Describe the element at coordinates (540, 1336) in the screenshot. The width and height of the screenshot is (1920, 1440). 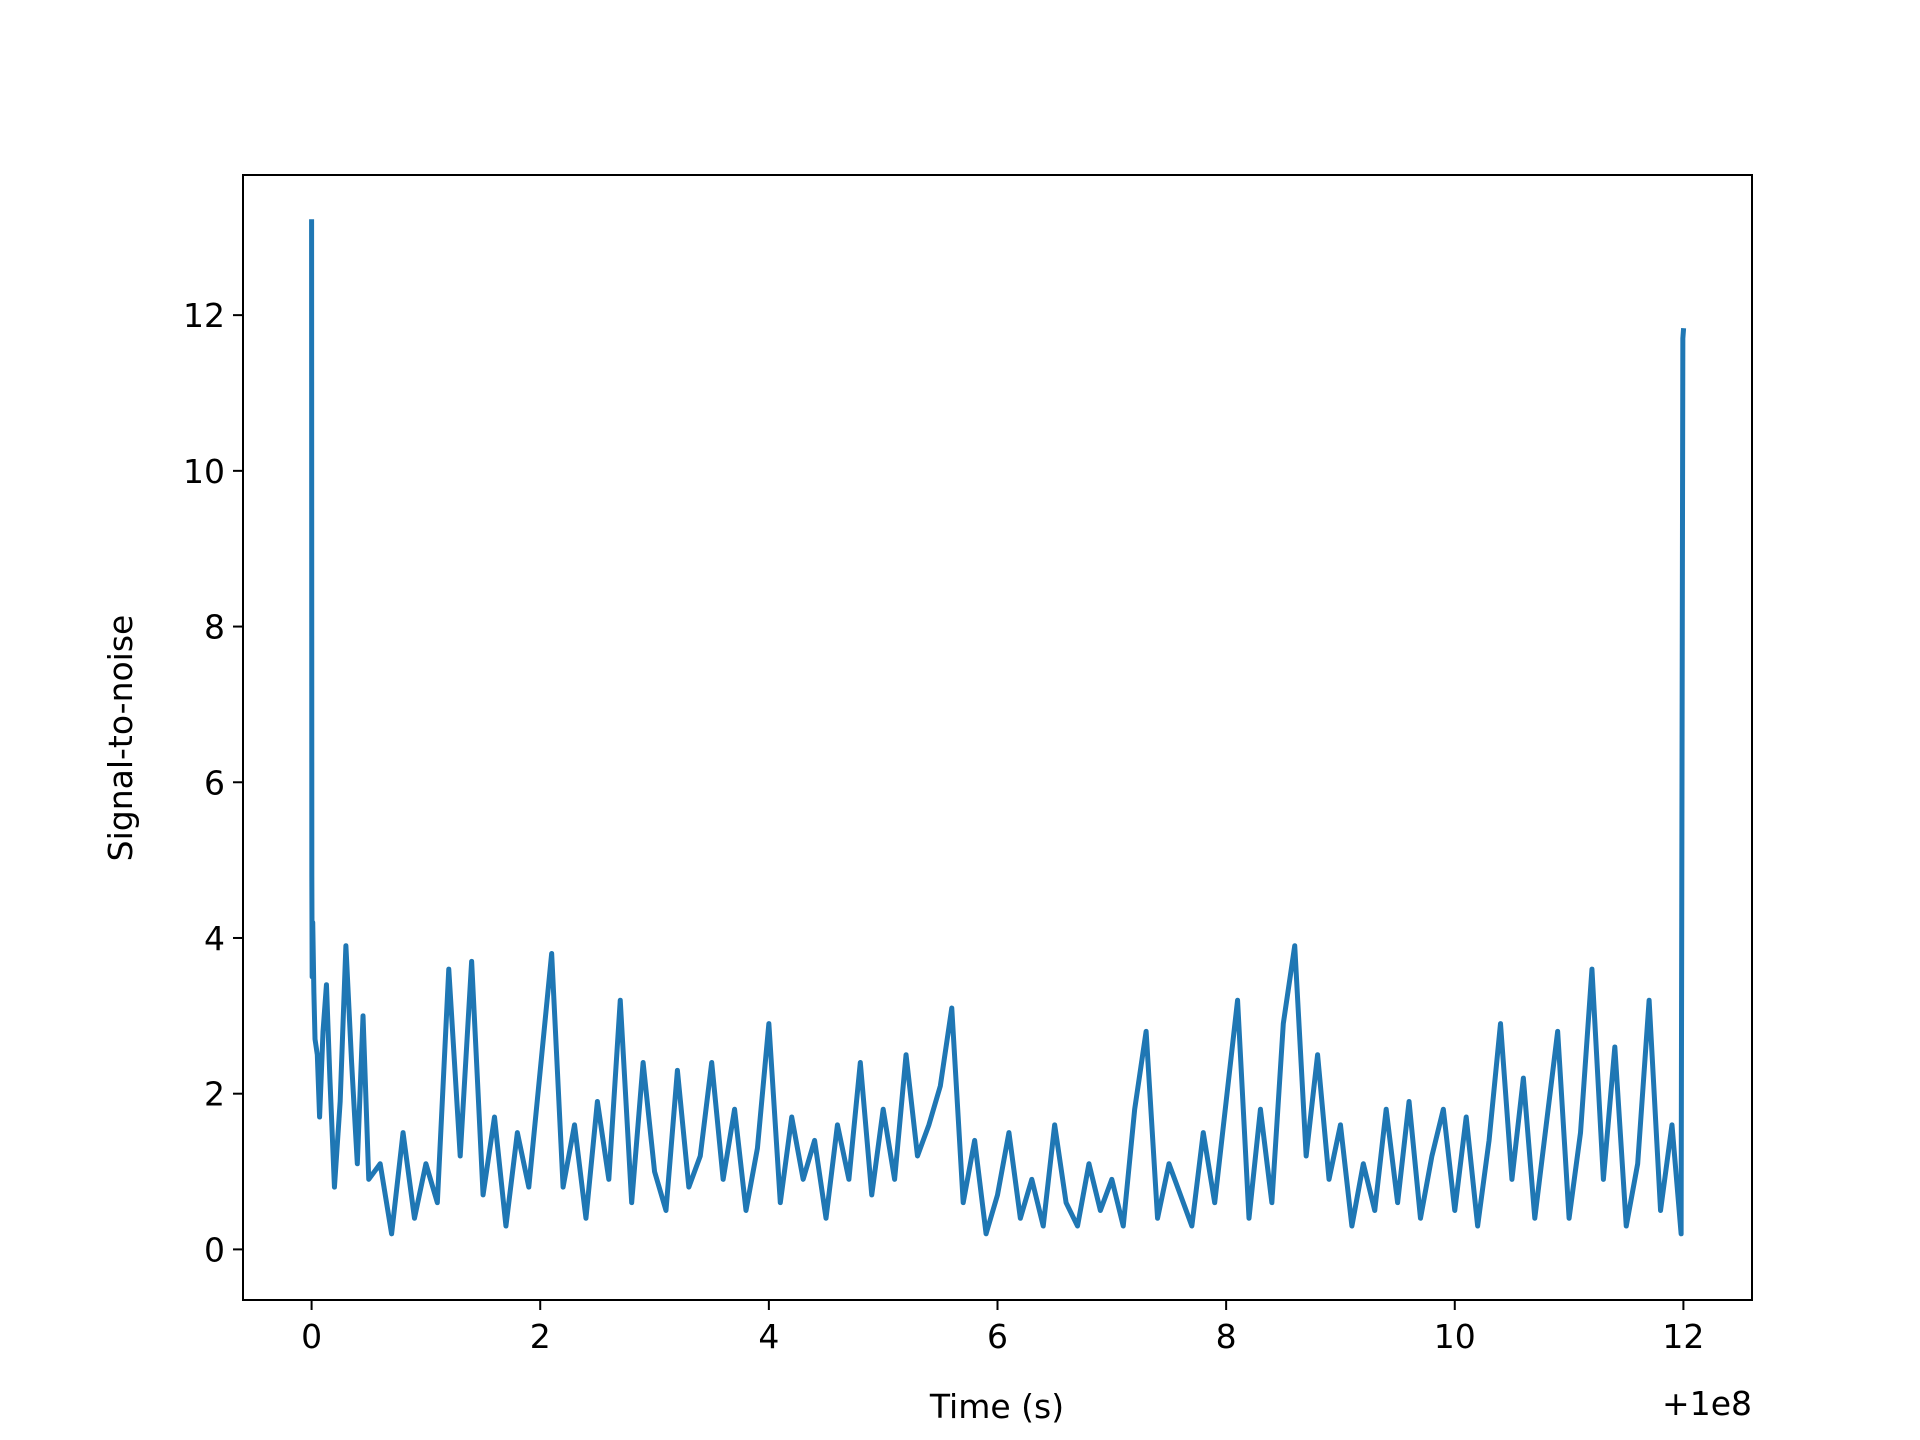
I see `x-tick-label: 2` at that location.